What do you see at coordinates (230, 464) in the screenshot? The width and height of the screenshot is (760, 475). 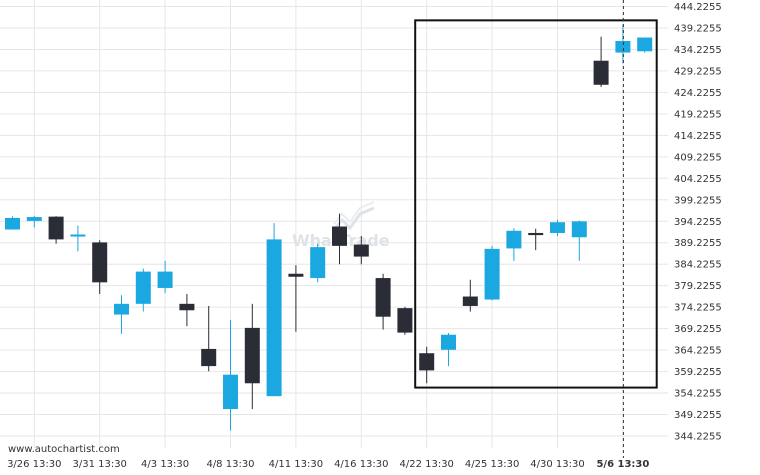 I see `x-tick-label: 4/8 13:30` at bounding box center [230, 464].